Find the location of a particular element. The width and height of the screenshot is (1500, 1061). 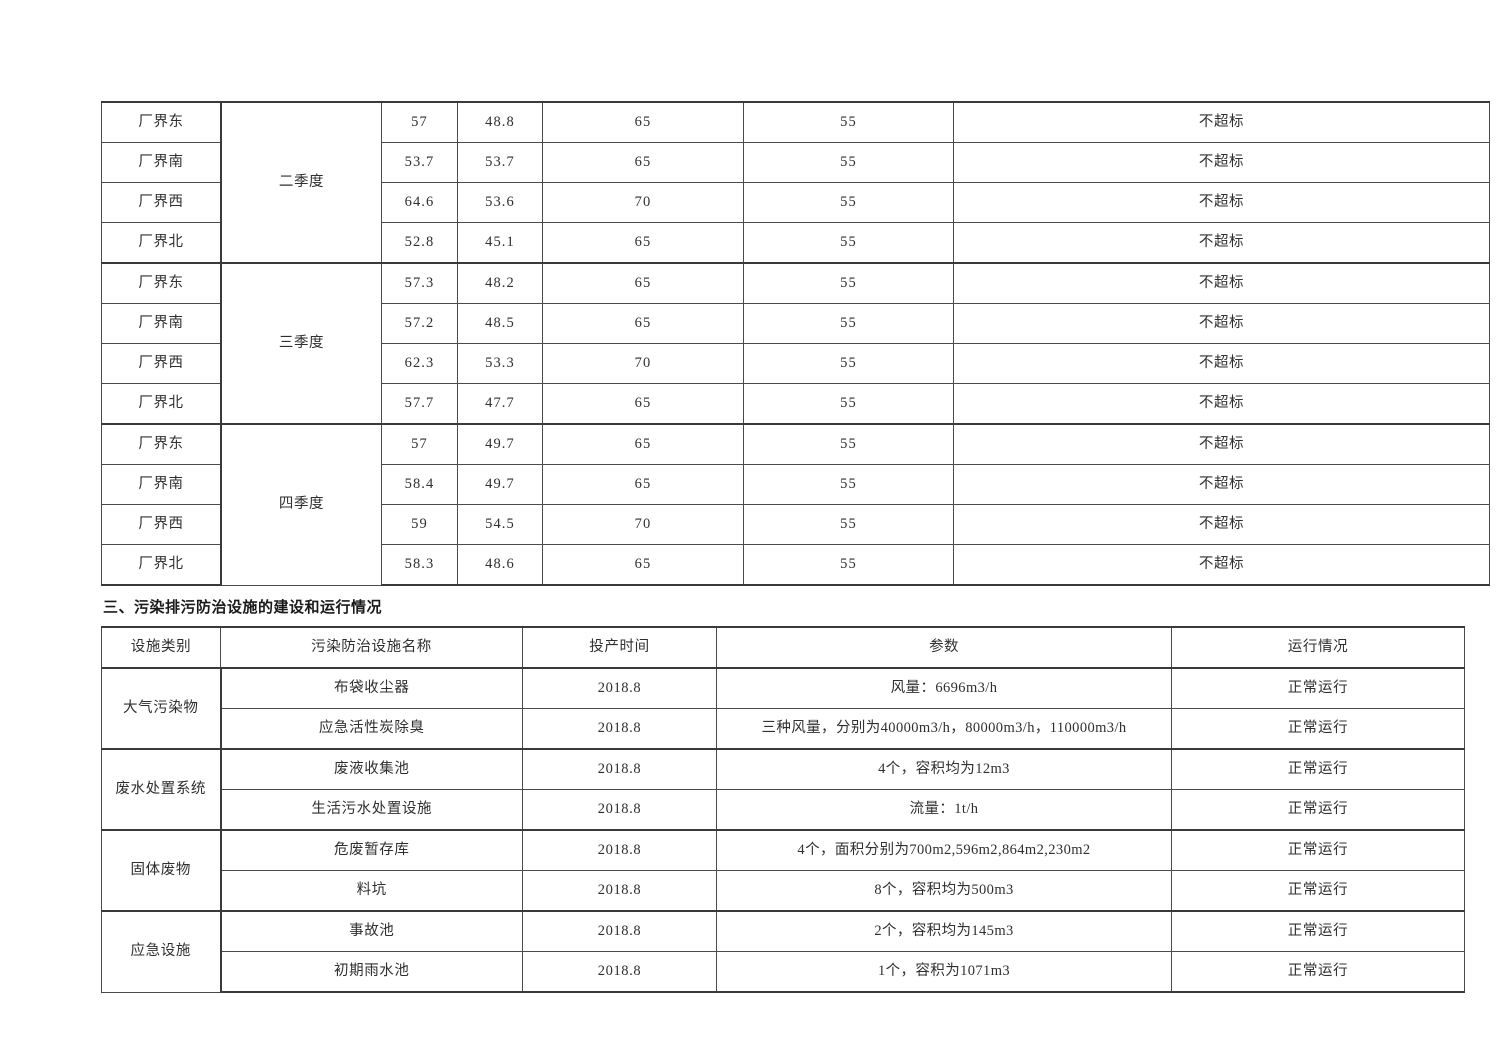

facility-name-cell: 应急活性炭除臭 is located at coordinates (371, 729).